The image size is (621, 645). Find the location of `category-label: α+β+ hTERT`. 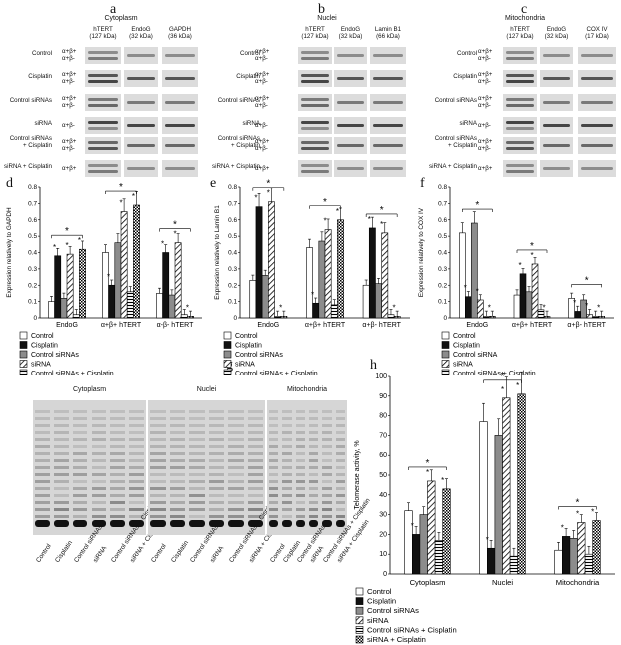

category-label: α+β+ hTERT is located at coordinates (325, 325).